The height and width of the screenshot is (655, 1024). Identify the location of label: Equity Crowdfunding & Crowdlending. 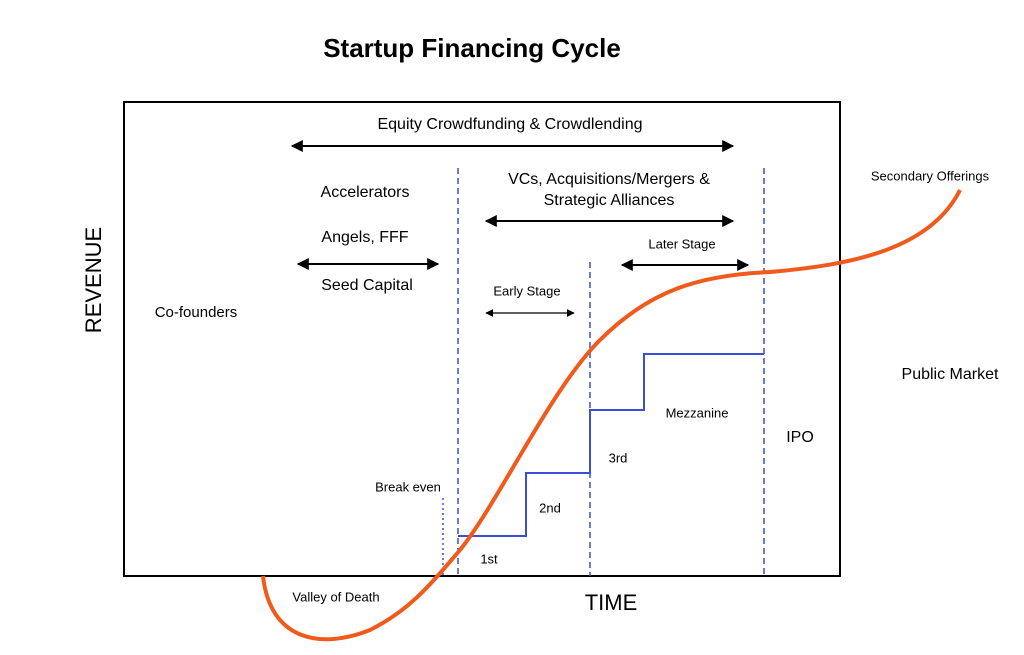
(509, 124).